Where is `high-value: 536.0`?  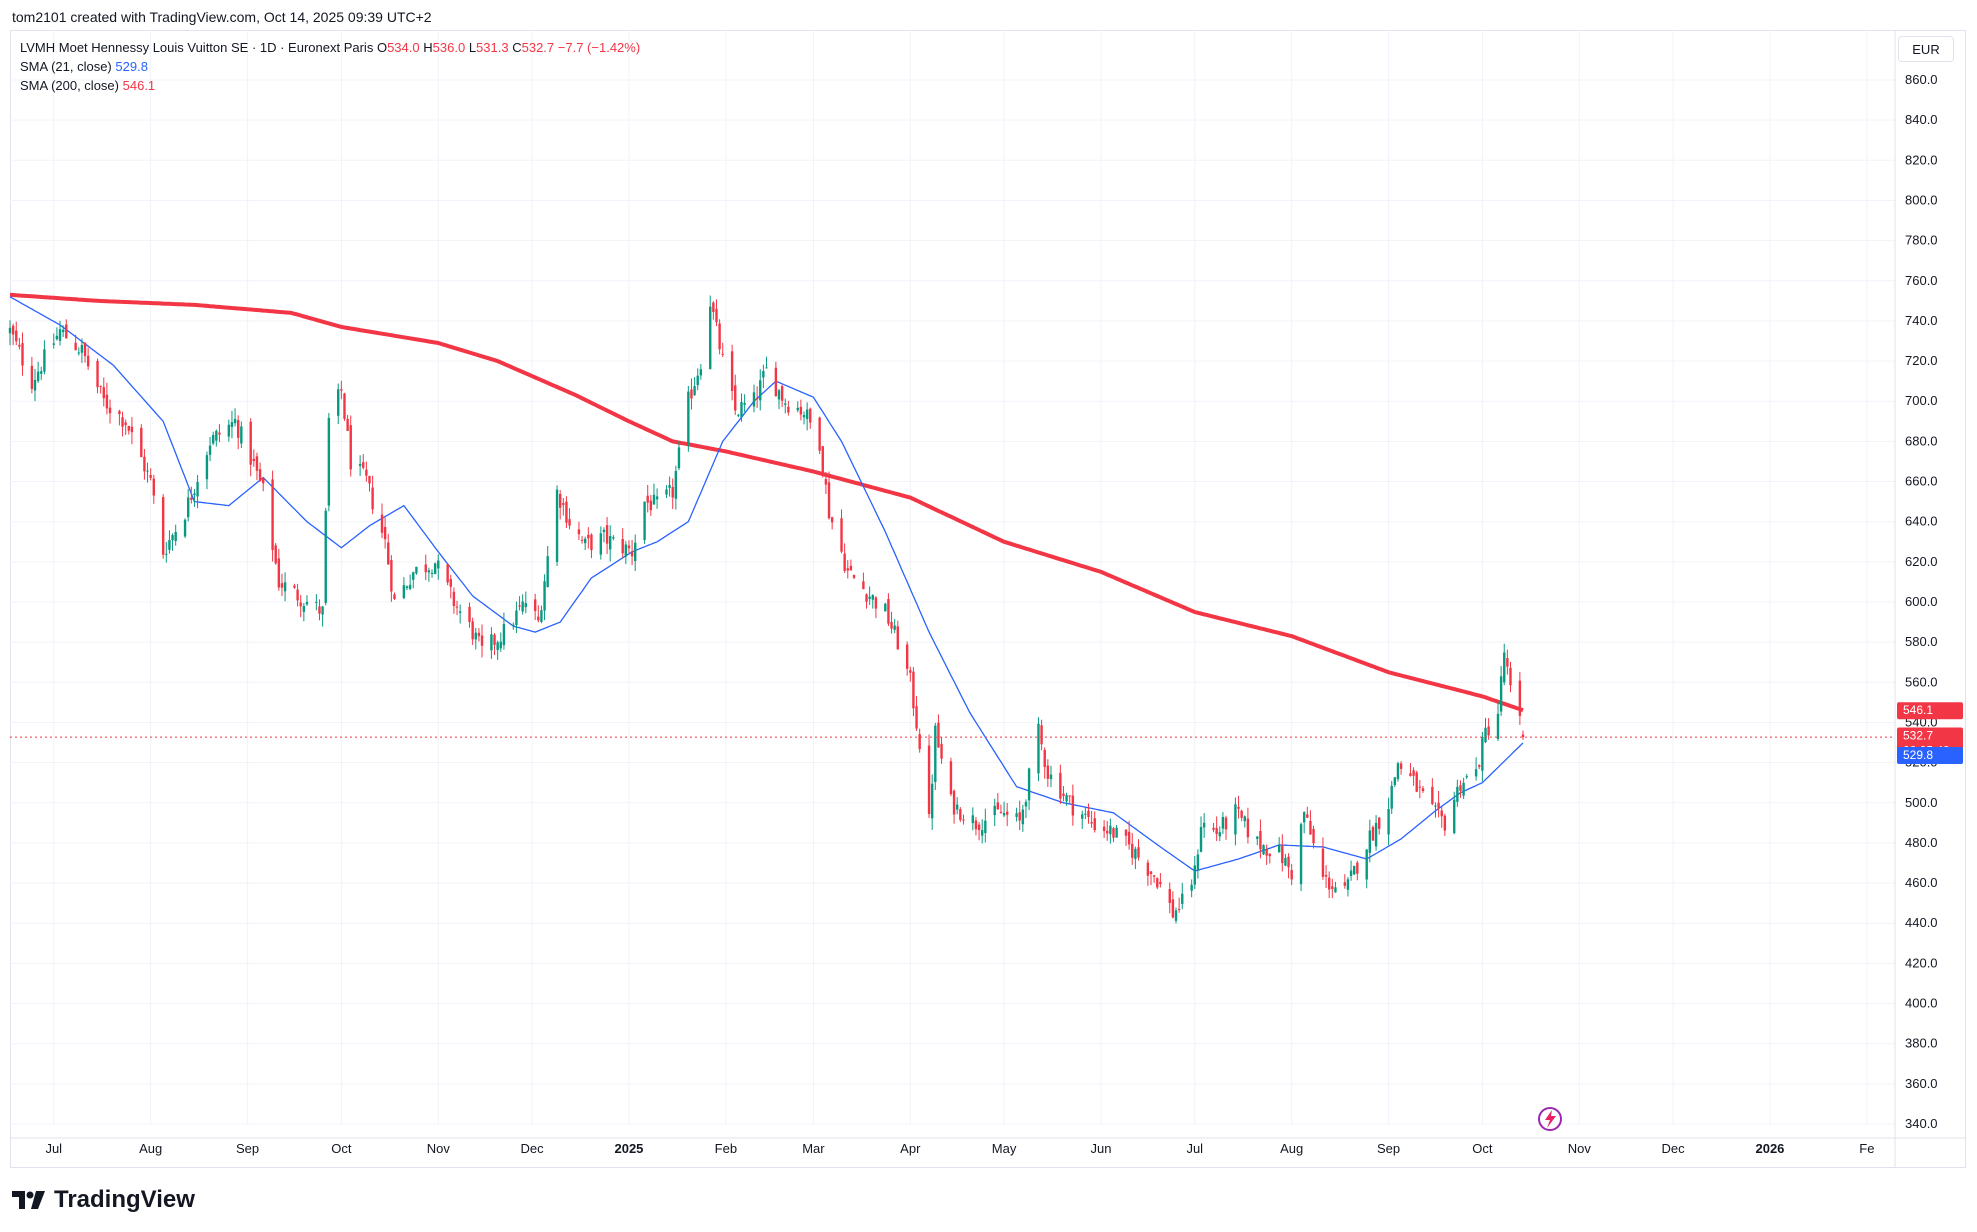
high-value: 536.0 is located at coordinates (449, 47).